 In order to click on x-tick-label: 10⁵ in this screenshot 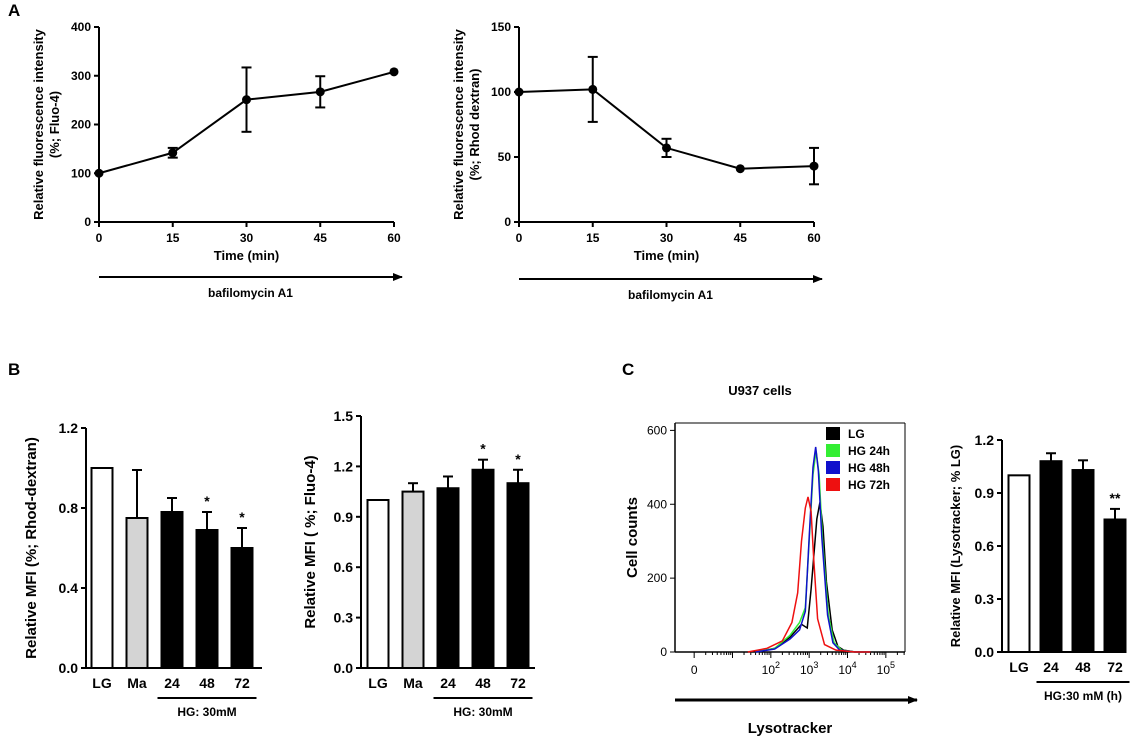, I will do `click(886, 668)`.